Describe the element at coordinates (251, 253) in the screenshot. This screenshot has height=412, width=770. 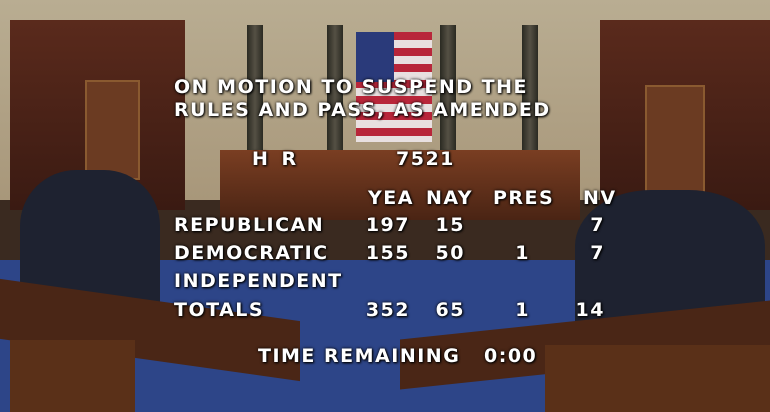
I see `party-label: DEMOCRATIC` at that location.